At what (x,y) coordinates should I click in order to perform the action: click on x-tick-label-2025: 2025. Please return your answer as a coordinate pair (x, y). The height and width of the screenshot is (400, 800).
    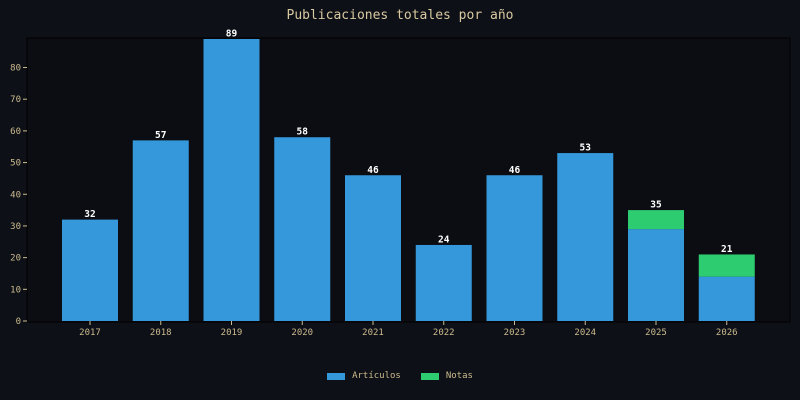
    Looking at the image, I should click on (656, 333).